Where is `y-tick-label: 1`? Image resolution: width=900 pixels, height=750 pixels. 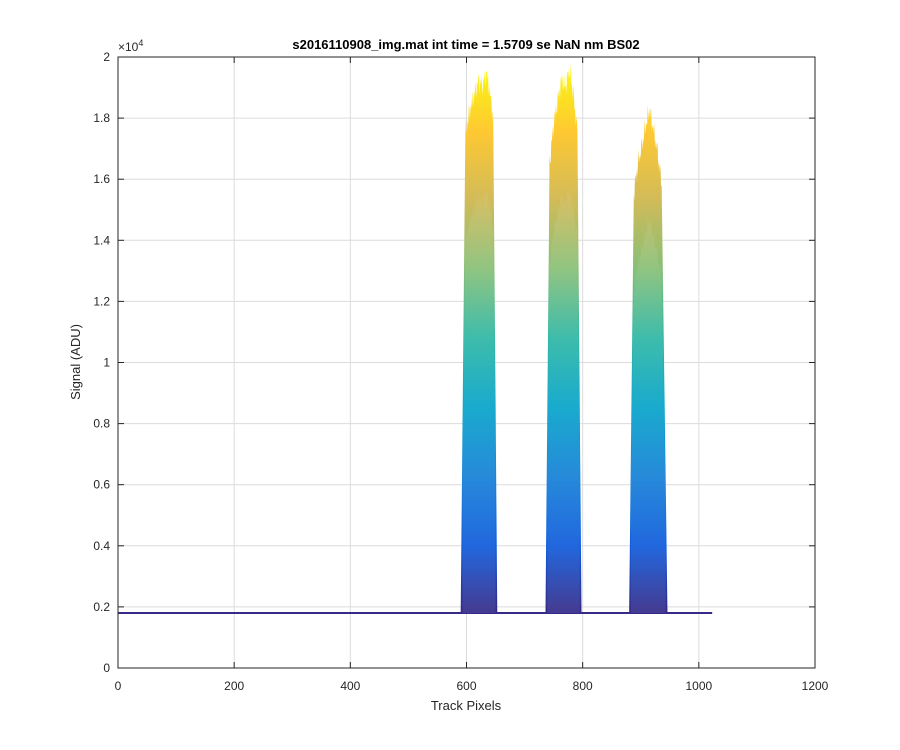 y-tick-label: 1 is located at coordinates (106, 363).